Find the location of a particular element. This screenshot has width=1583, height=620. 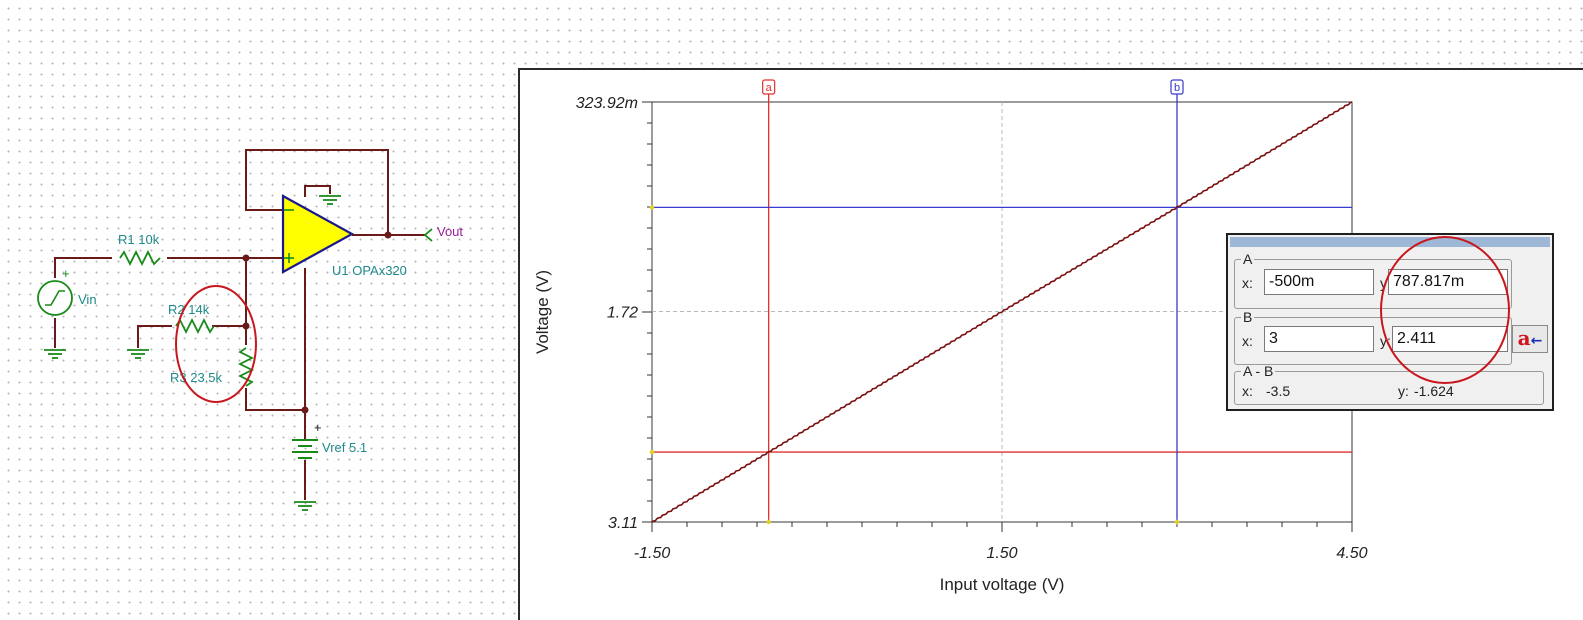

x-axis-label: Input voltage (V) is located at coordinates (1002, 584).